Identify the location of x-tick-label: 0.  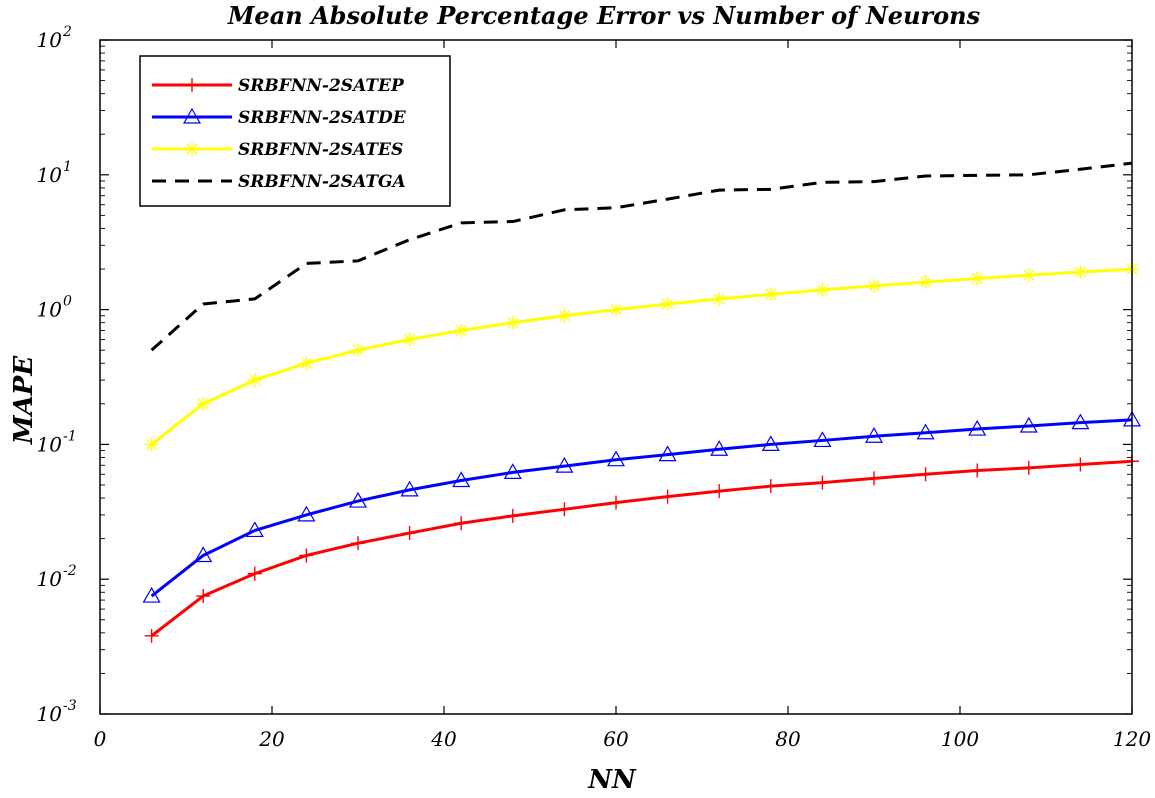
(100, 739).